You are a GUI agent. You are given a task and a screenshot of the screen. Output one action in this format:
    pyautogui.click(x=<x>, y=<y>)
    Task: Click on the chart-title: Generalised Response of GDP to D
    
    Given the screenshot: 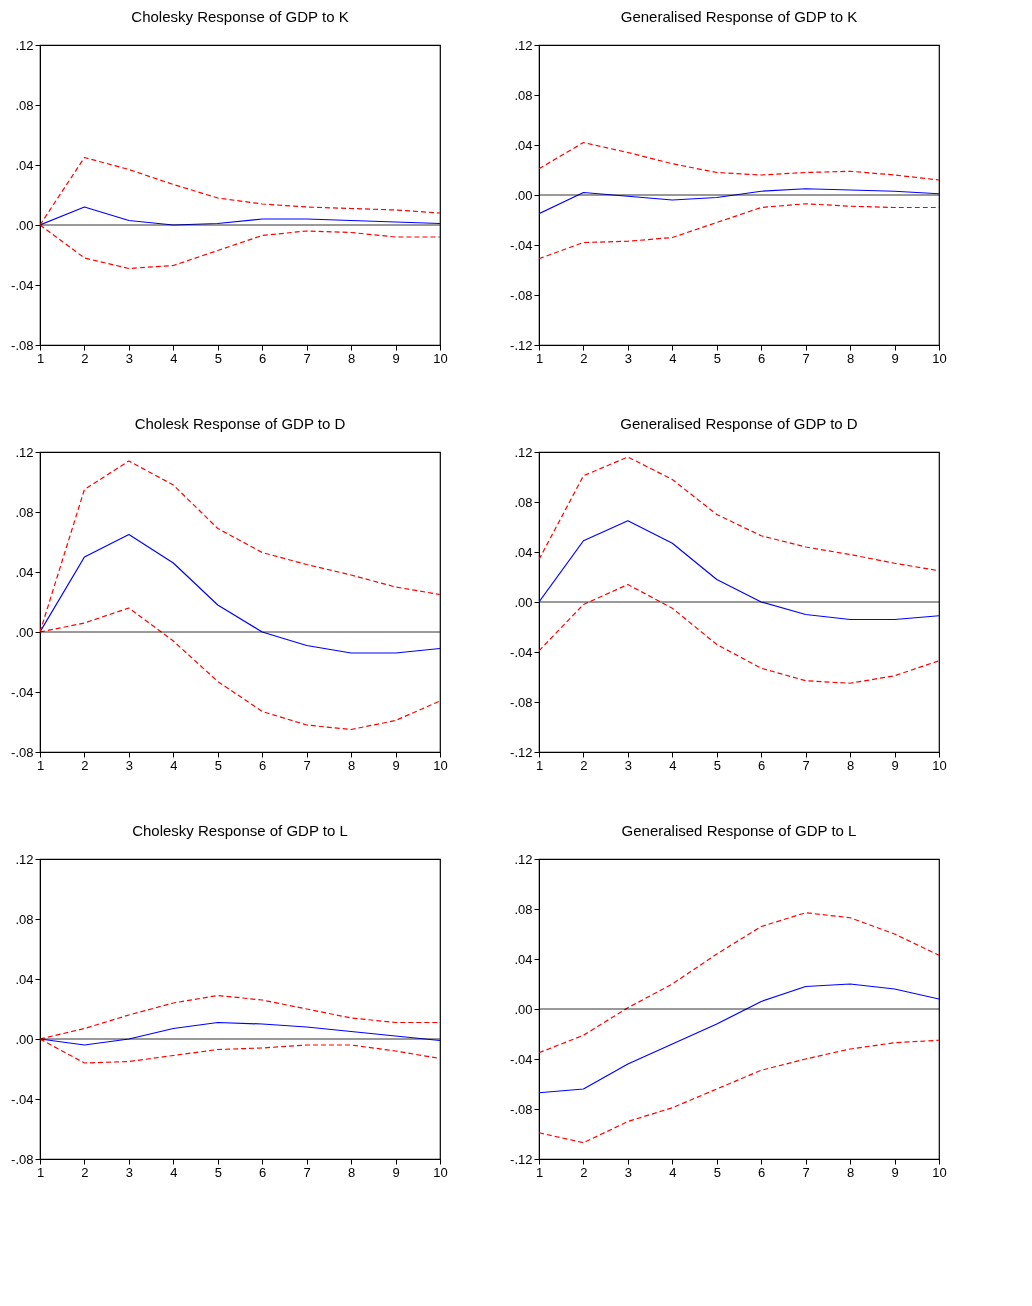 What is the action you would take?
    pyautogui.click(x=739, y=423)
    